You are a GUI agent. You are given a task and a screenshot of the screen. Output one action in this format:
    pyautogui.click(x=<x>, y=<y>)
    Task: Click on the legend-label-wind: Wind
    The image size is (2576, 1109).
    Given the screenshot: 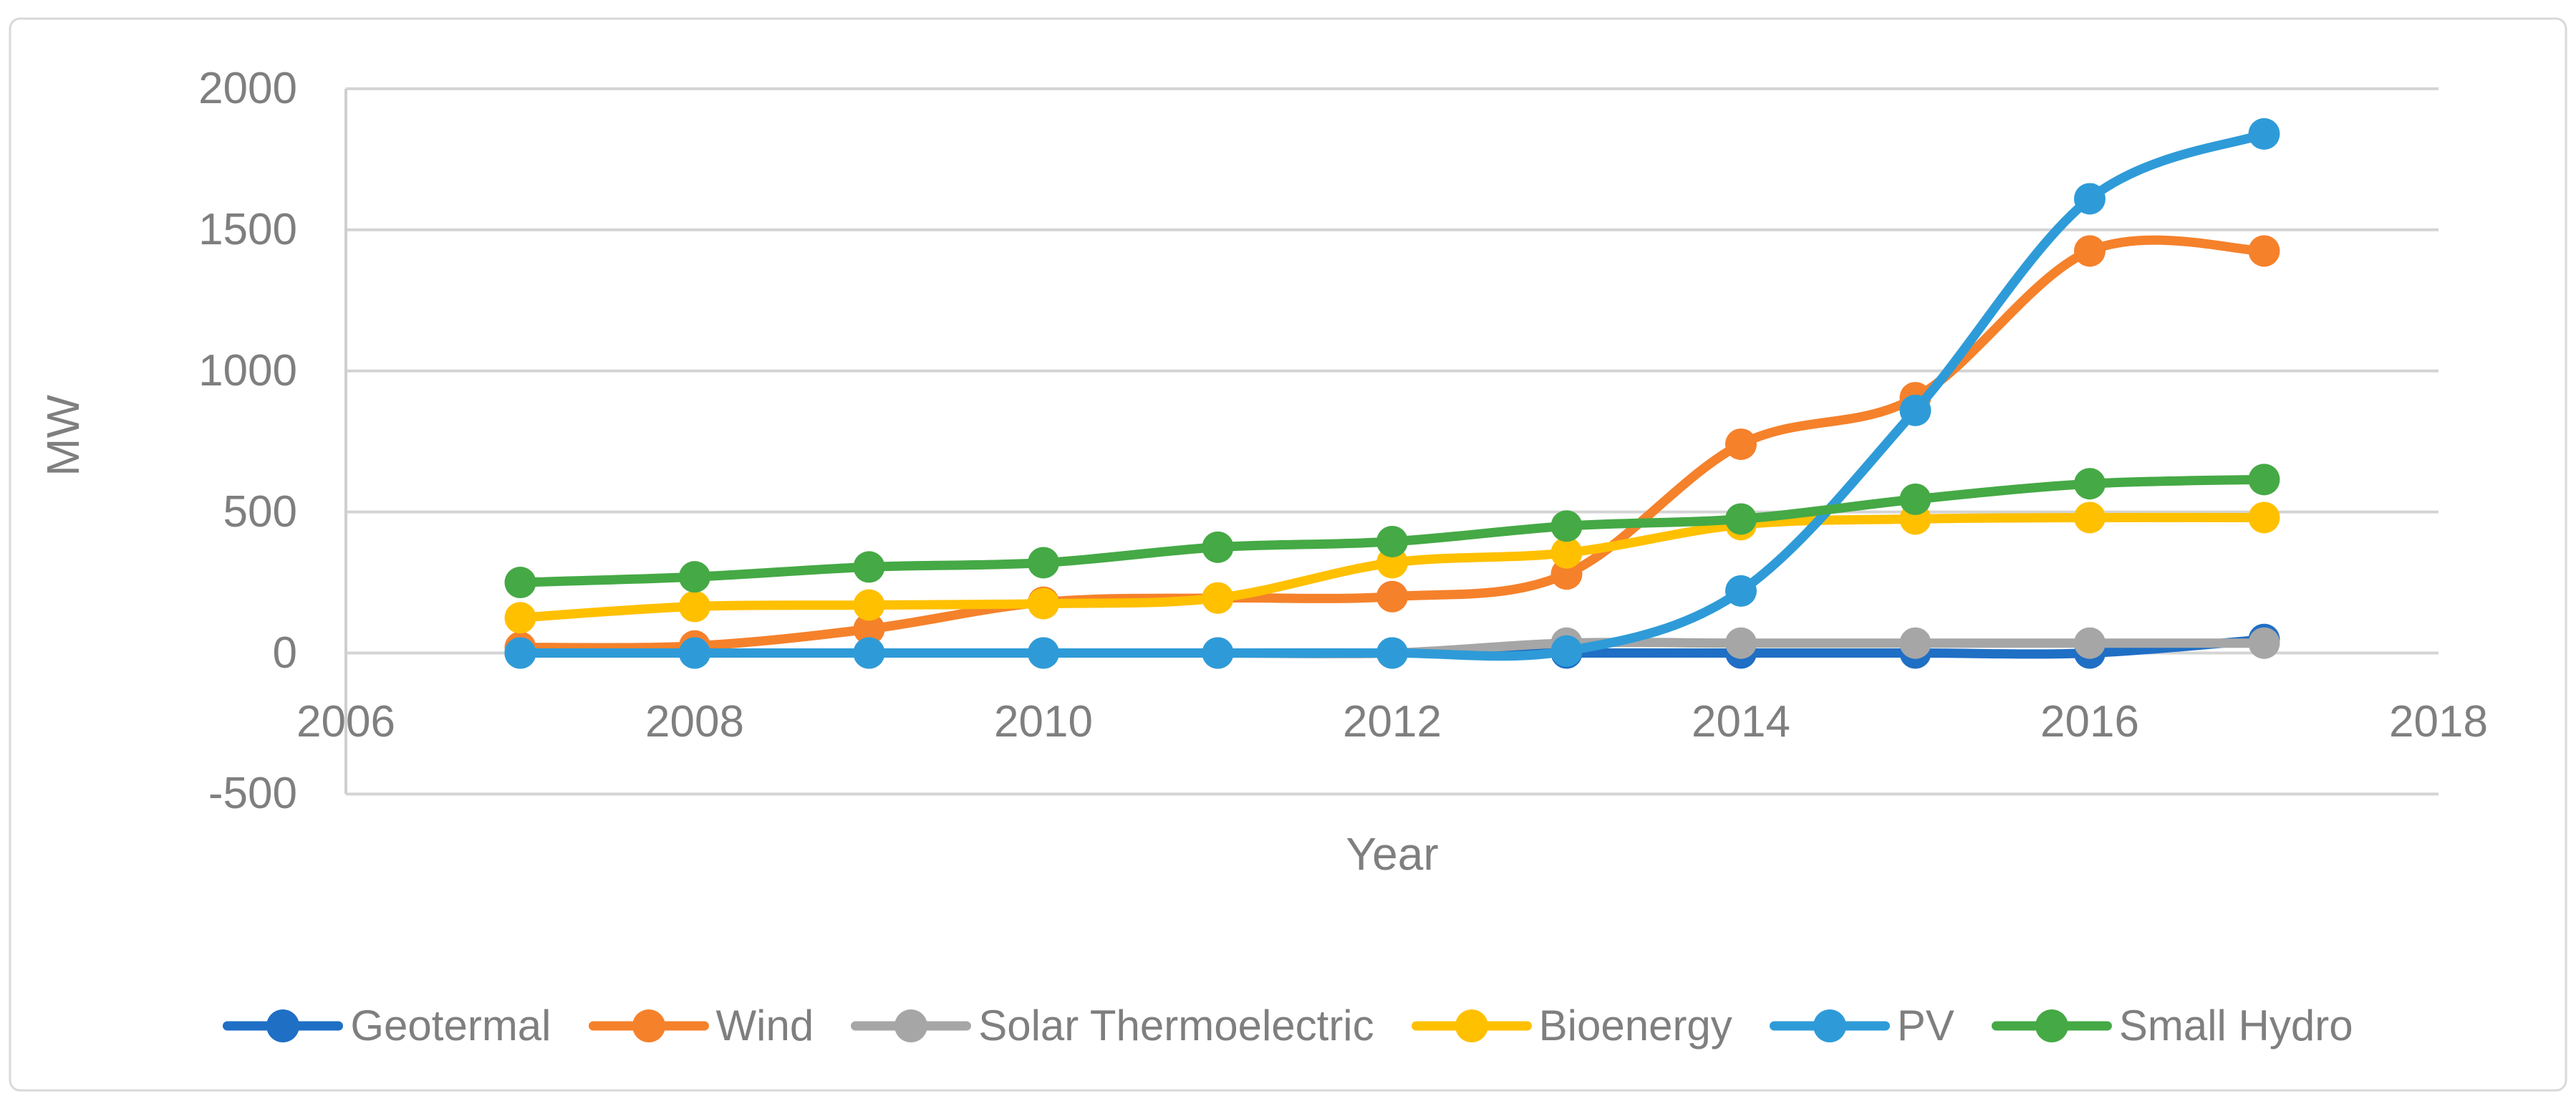 What is the action you would take?
    pyautogui.click(x=764, y=1026)
    